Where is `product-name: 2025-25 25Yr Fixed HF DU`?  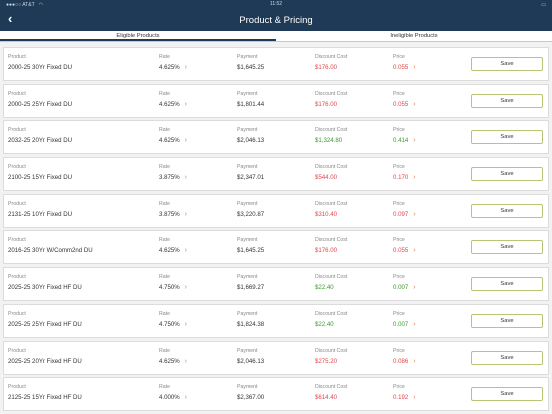 product-name: 2025-25 25Yr Fixed HF DU is located at coordinates (45, 324).